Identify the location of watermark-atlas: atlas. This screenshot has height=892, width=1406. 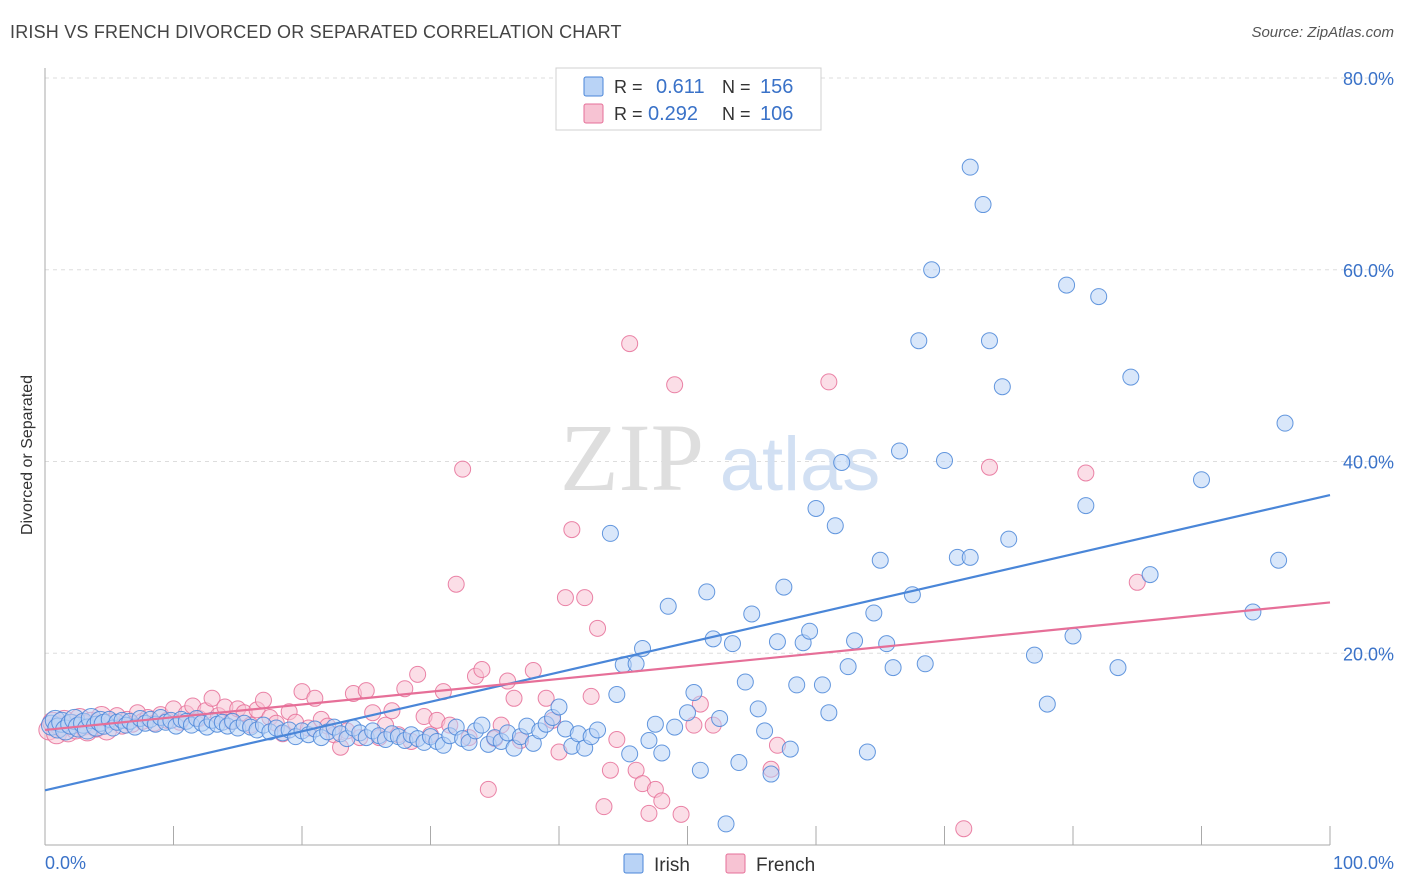
(800, 464).